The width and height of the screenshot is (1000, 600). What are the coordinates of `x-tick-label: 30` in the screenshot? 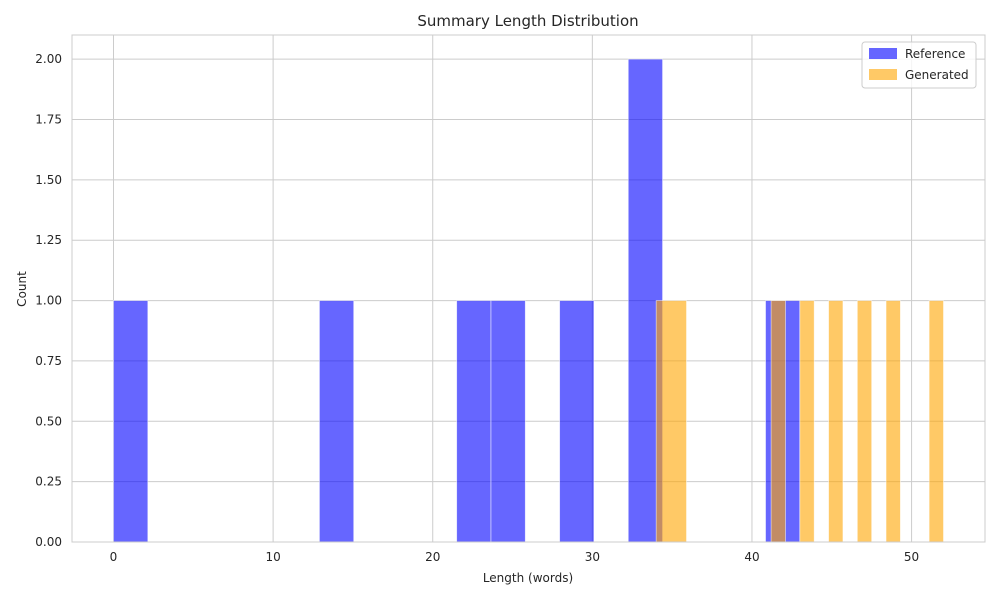 It's located at (592, 557).